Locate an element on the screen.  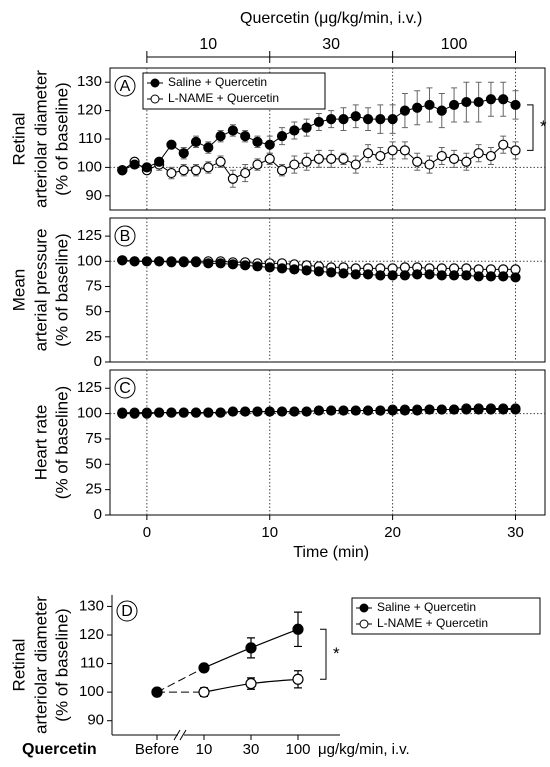
y-tick-label: 130 is located at coordinates (91, 605).